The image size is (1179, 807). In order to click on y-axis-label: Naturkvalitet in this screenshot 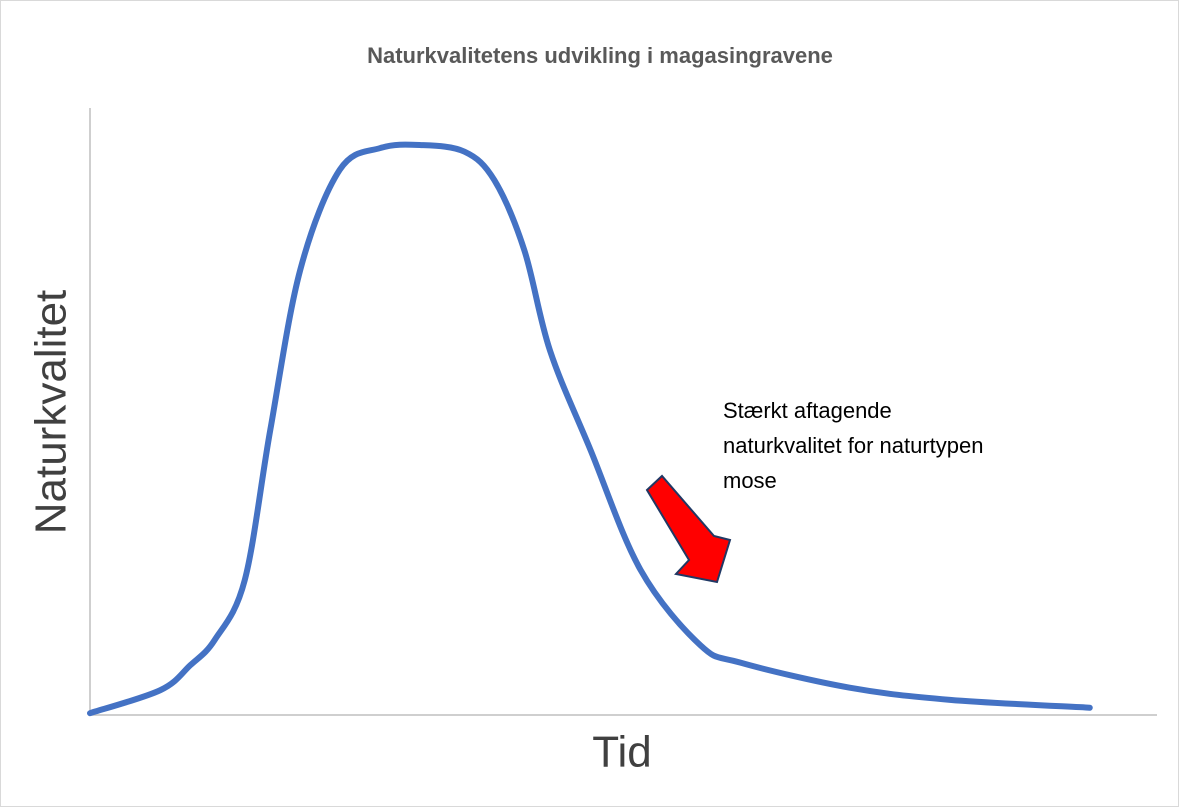, I will do `click(51, 412)`.